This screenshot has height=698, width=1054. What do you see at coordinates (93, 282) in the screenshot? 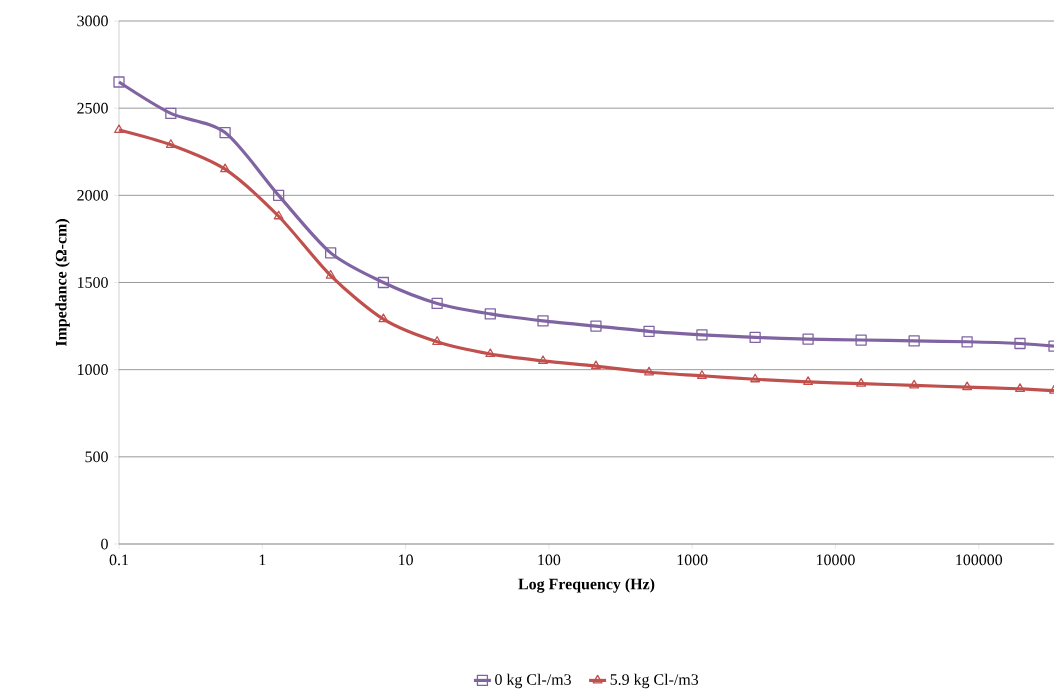
I see `y-tick-label: 1500` at bounding box center [93, 282].